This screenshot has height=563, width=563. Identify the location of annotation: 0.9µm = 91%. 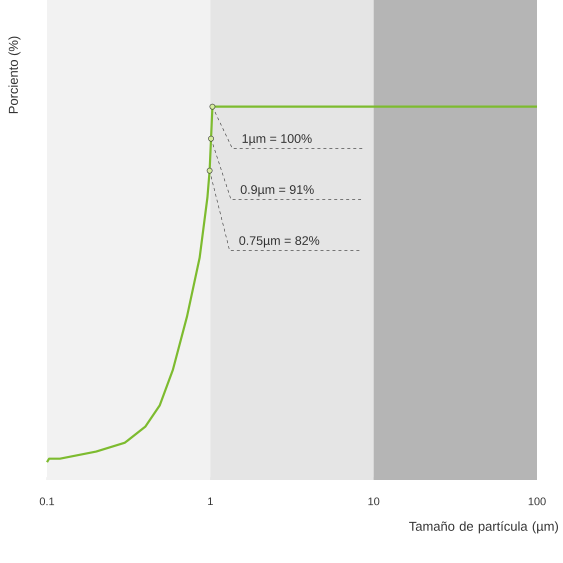
(277, 190).